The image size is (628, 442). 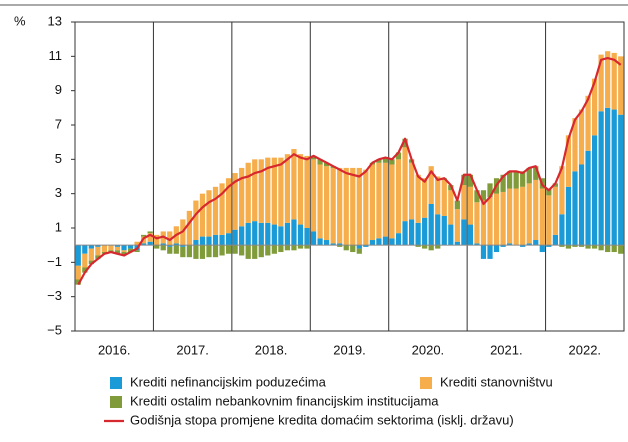 I want to click on legend-swatch, so click(x=426, y=383).